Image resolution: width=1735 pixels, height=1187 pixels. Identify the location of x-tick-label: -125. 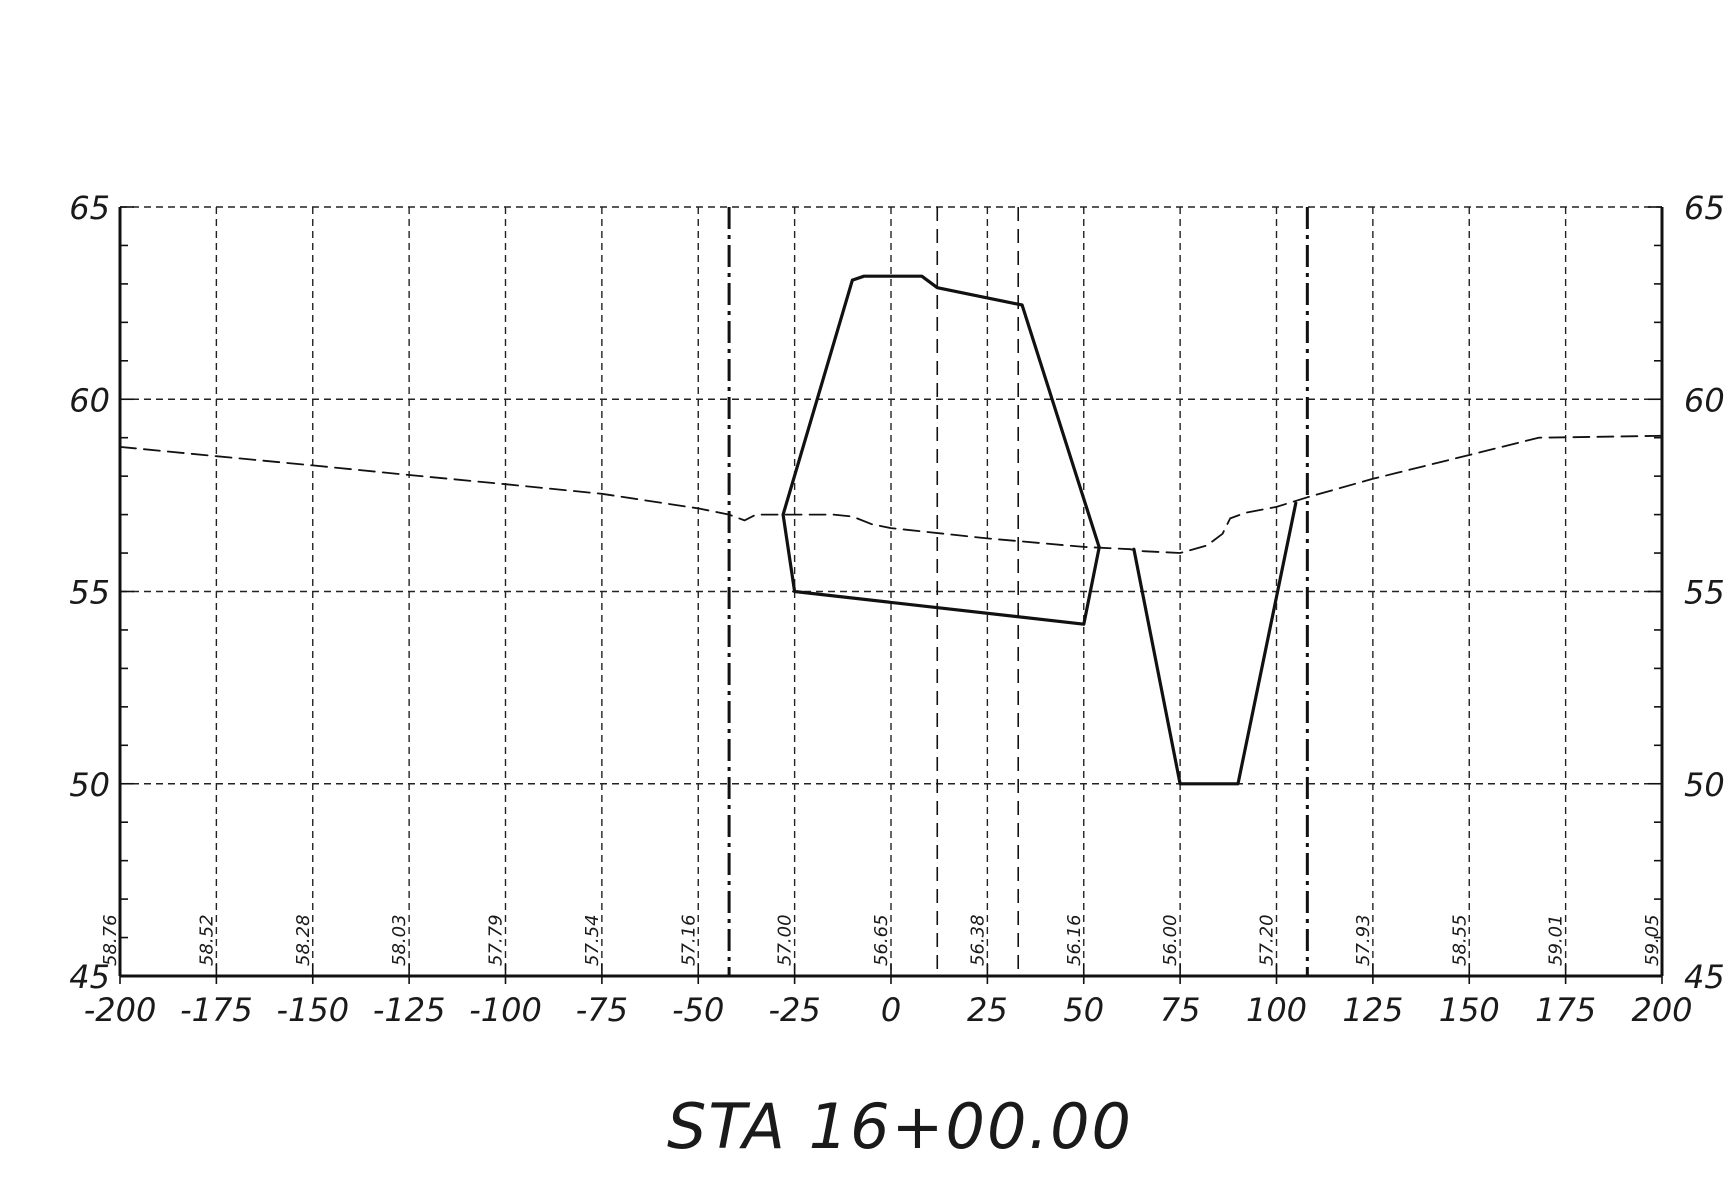
(409, 1010).